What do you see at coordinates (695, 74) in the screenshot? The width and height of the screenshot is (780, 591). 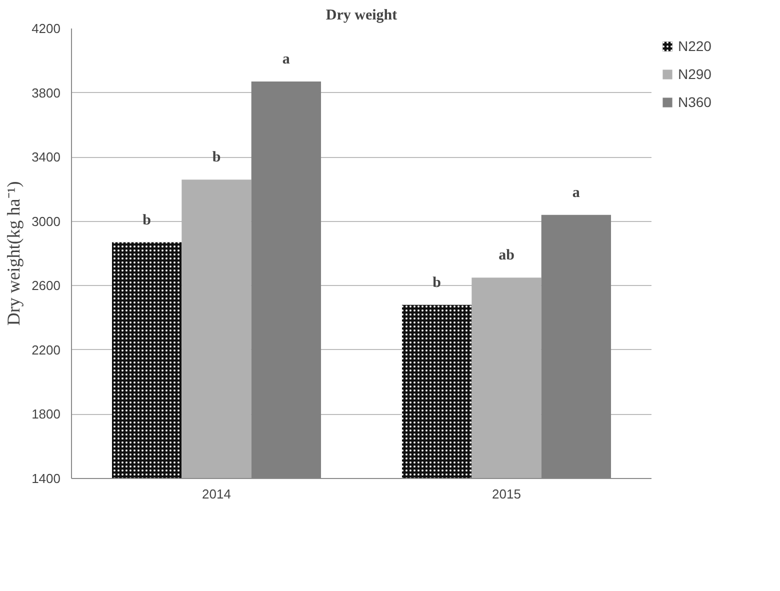 I see `legend-label: N290` at bounding box center [695, 74].